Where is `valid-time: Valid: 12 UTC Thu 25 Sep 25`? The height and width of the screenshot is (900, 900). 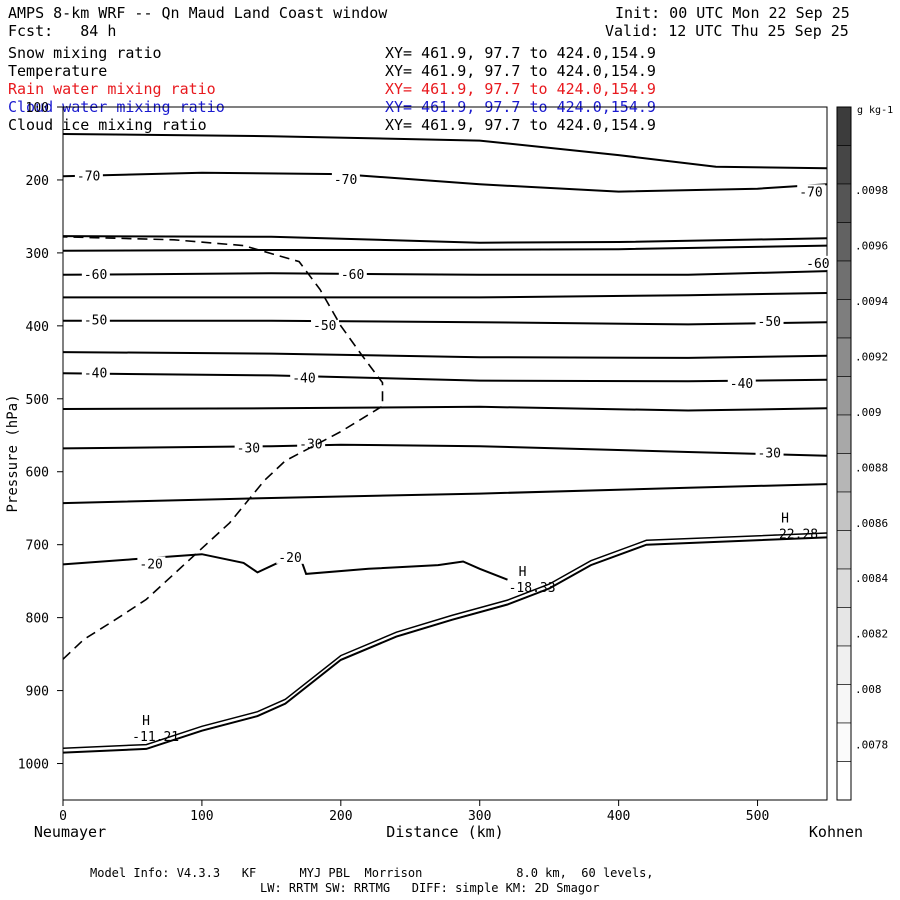
valid-time: Valid: 12 UTC Thu 25 Sep 25 is located at coordinates (727, 31).